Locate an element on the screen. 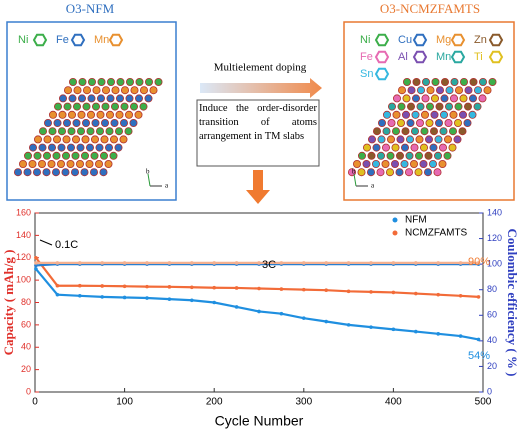 This screenshot has width=520, height=439. y-axis-label: Capacity ( mAh/g ) is located at coordinates (8, 303).